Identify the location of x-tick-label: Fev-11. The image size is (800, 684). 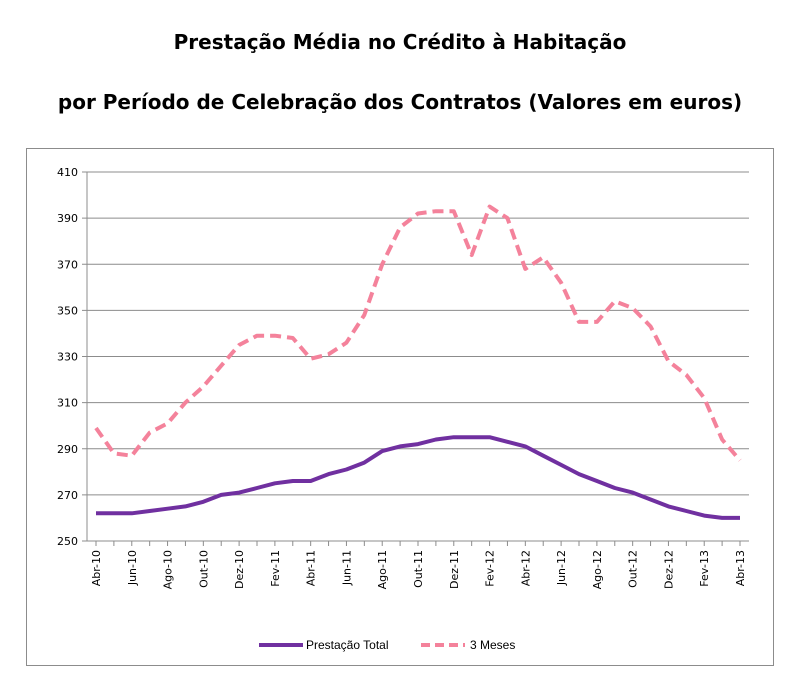
(275, 568).